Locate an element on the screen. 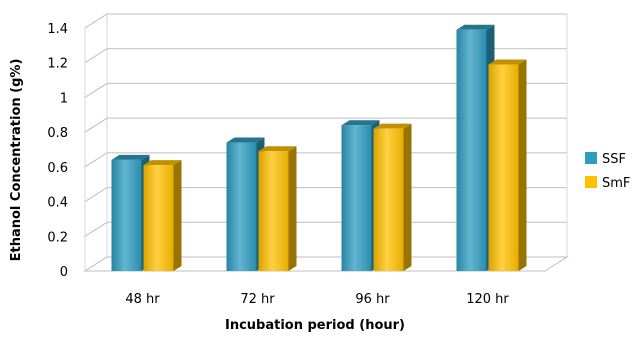  y-tick-label: 0.4 is located at coordinates (57, 203).